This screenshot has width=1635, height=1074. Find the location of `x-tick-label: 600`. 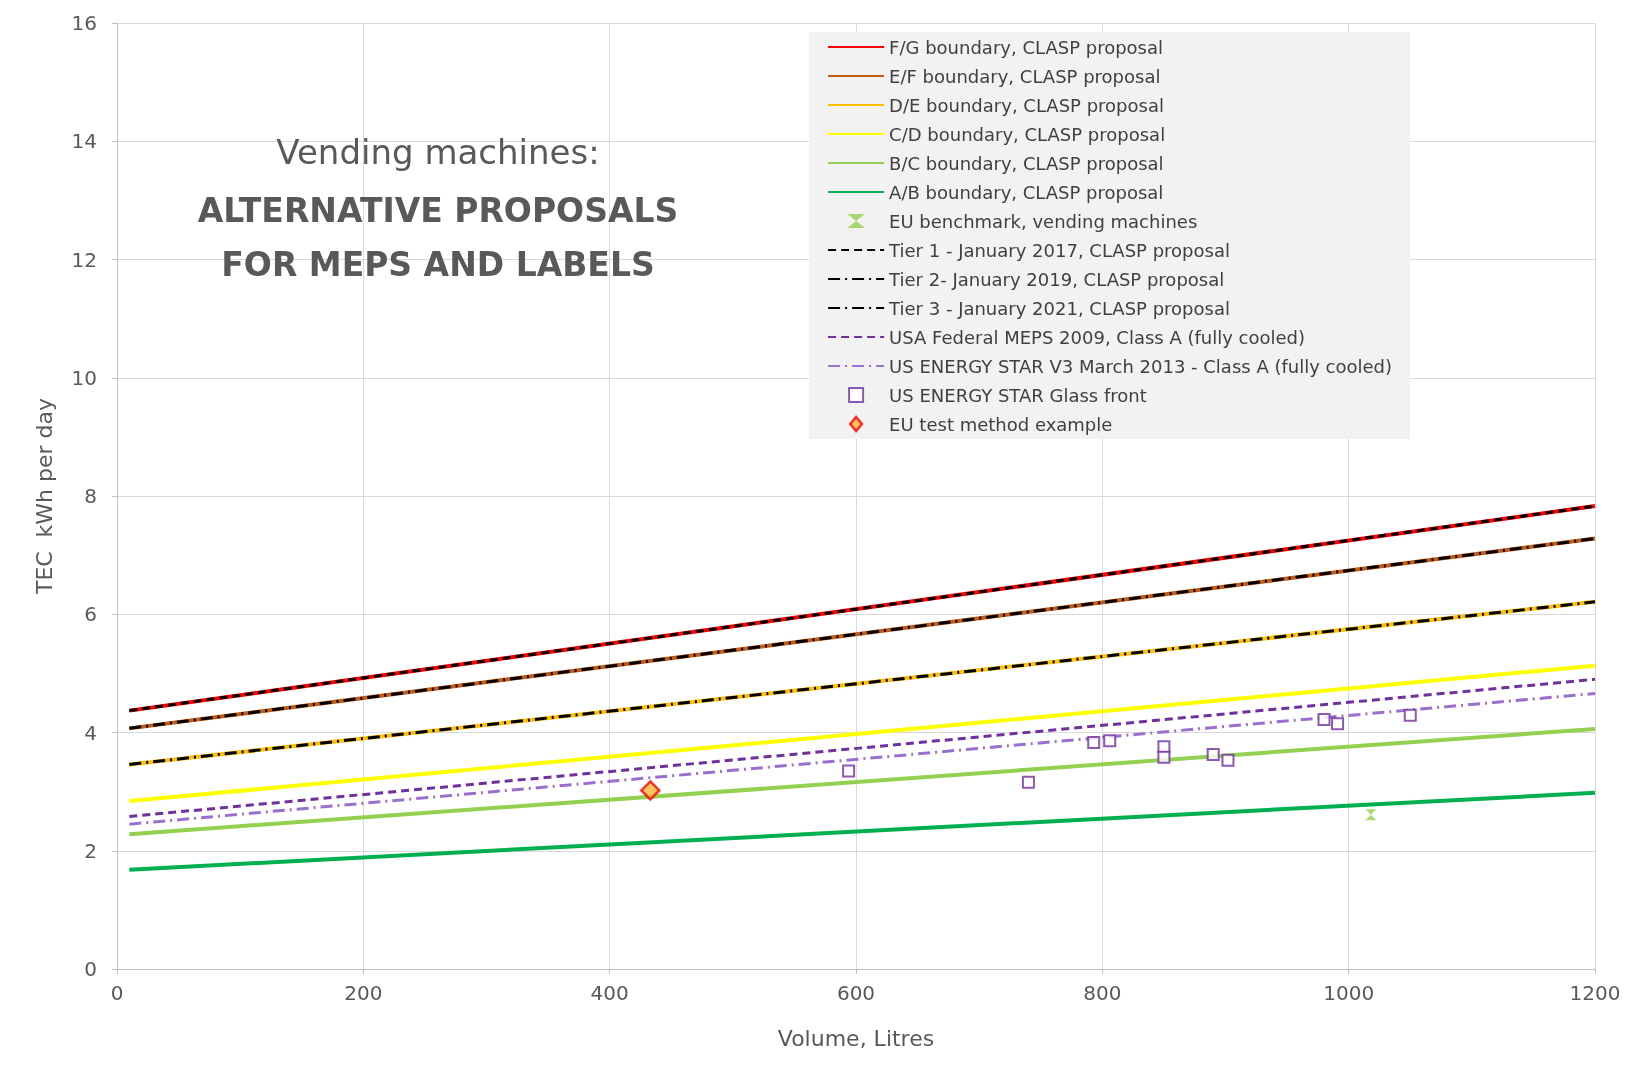

x-tick-label: 600 is located at coordinates (856, 993).